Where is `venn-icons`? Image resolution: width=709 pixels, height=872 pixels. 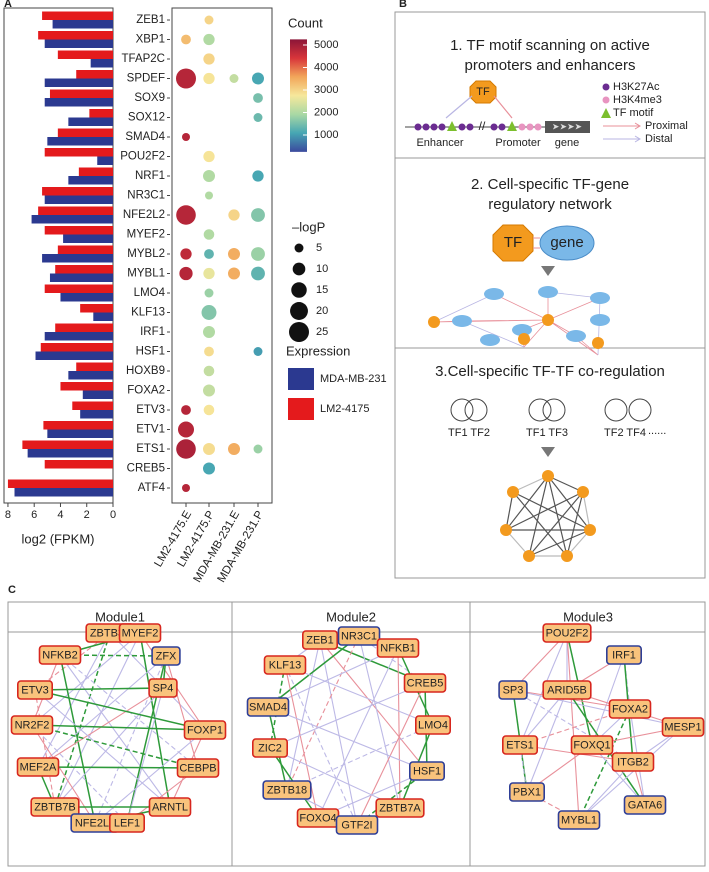
venn-icons is located at coordinates (551, 410).